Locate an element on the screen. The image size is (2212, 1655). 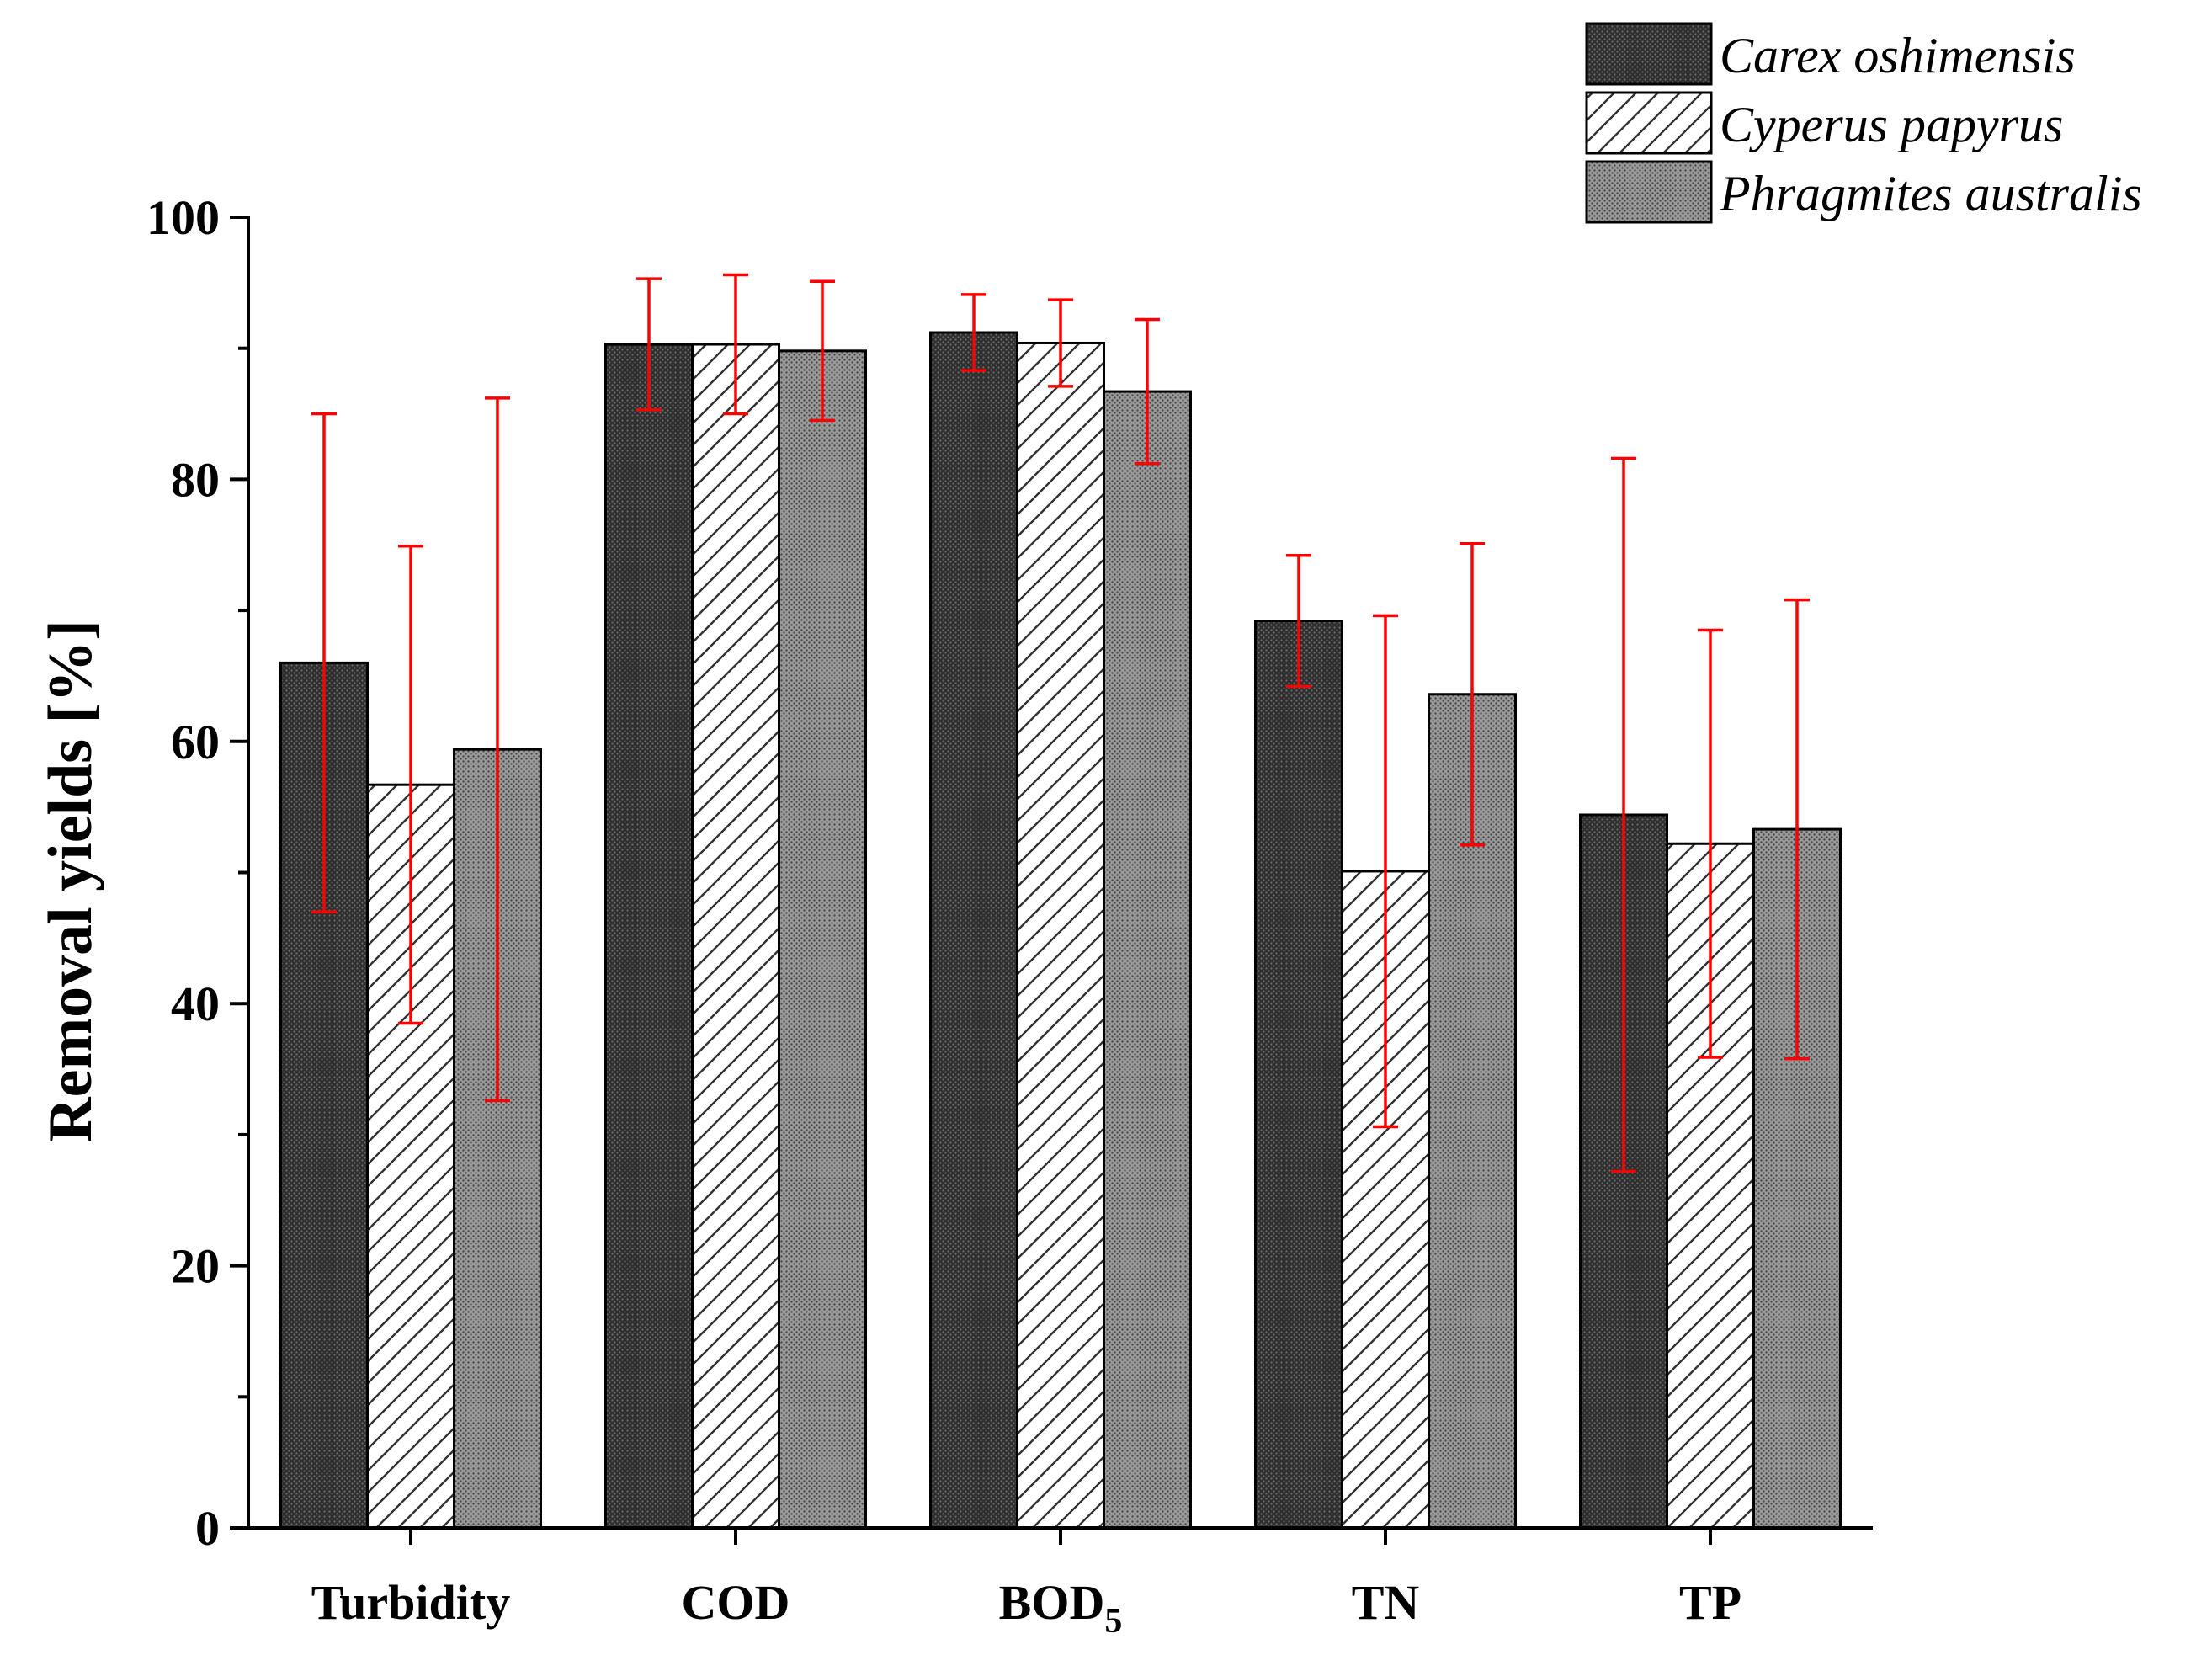
x-tick-label-3: TN is located at coordinates (1386, 1603).